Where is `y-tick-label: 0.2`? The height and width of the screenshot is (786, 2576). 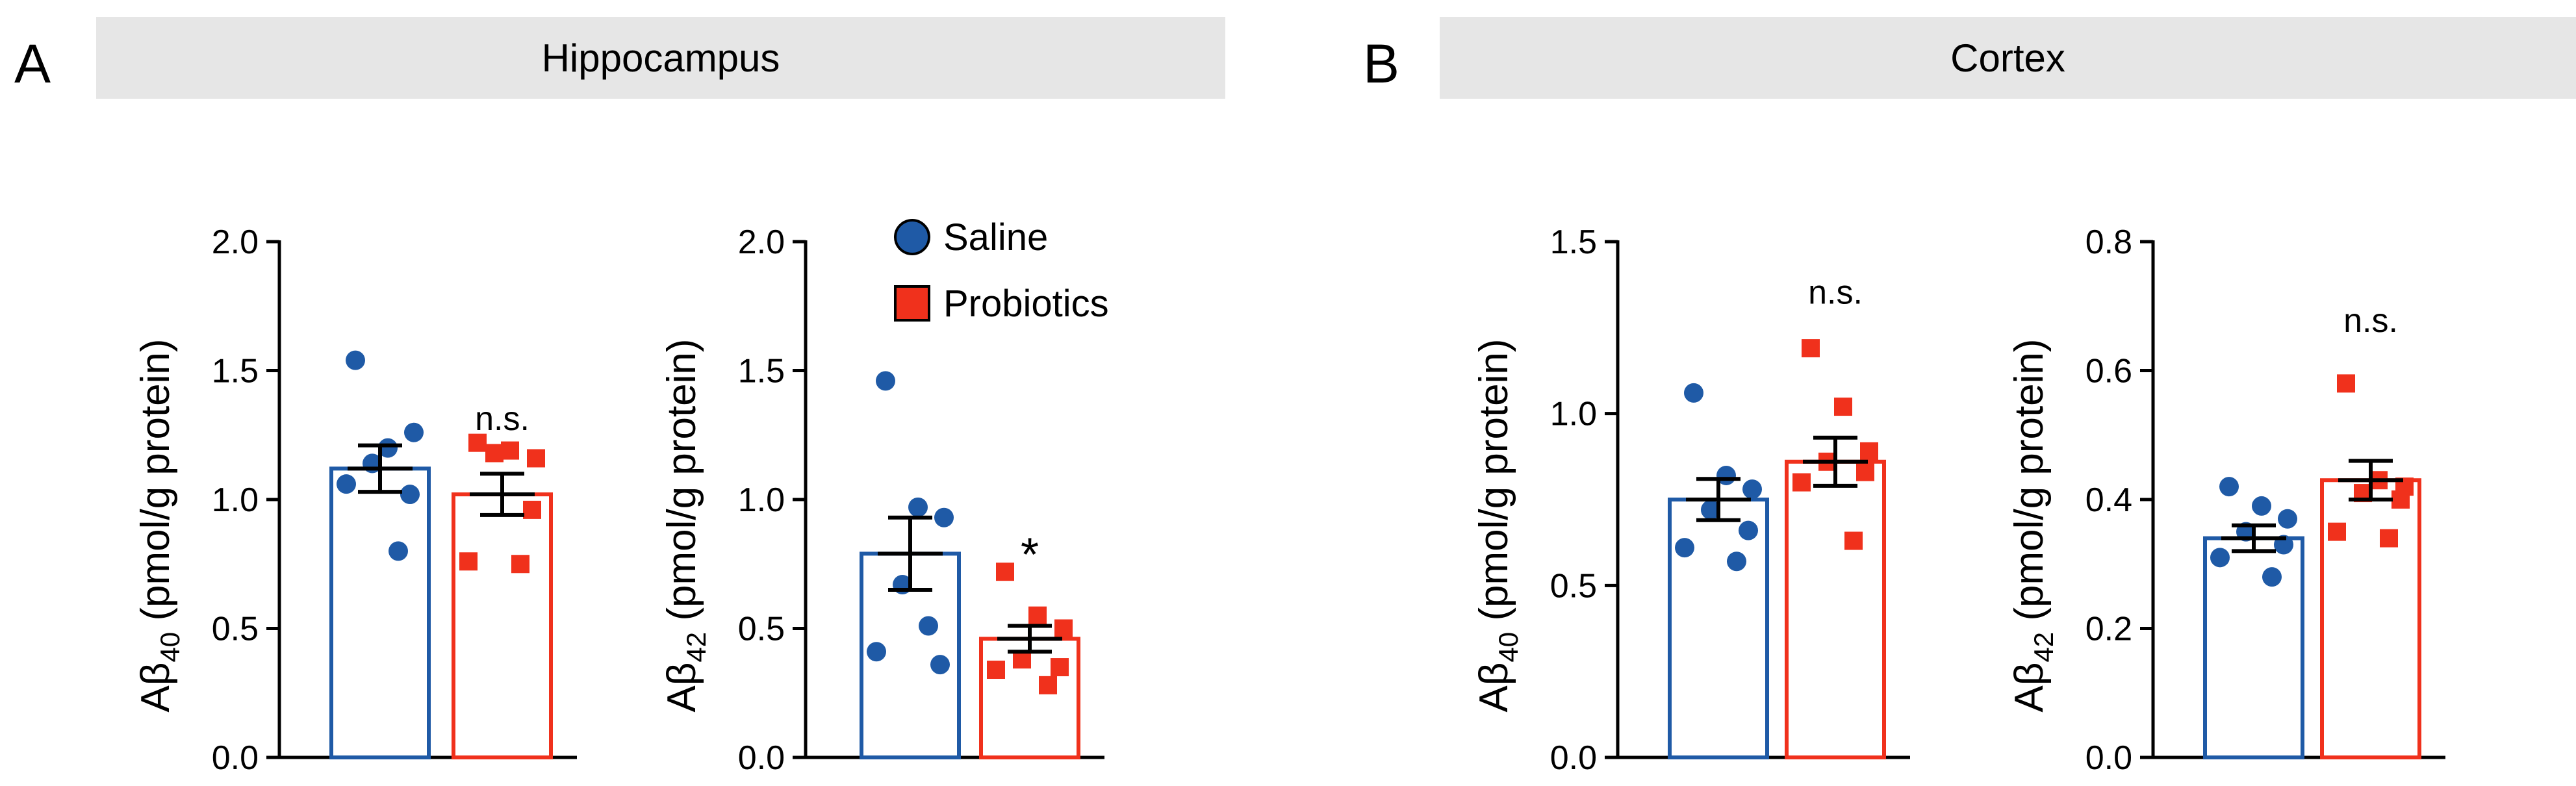 y-tick-label: 0.2 is located at coordinates (2108, 629).